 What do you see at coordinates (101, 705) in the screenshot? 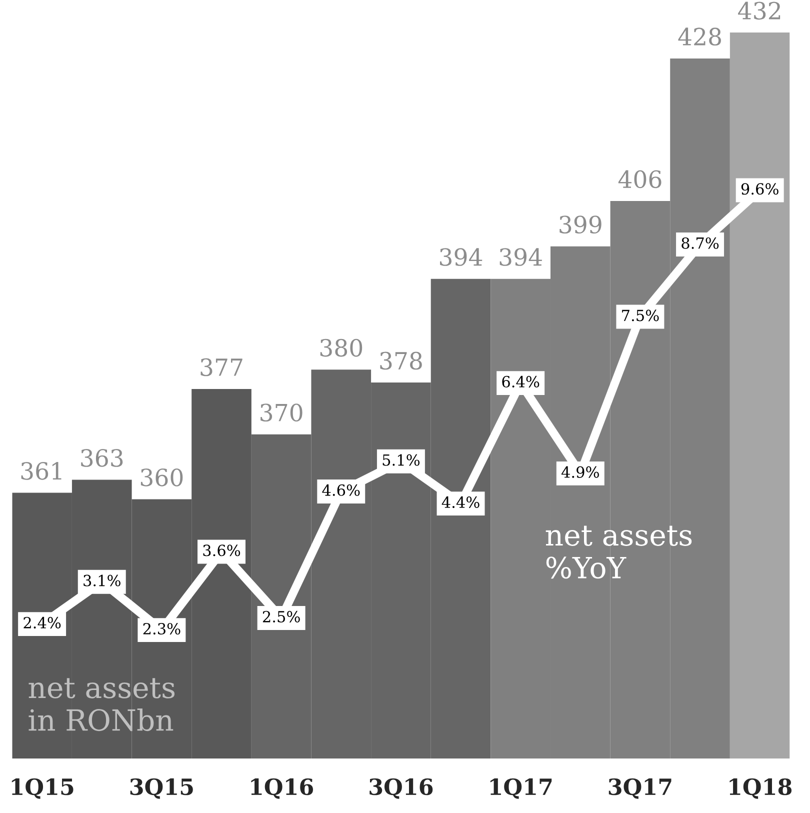
I see `series-label: net assets in RONbn` at bounding box center [101, 705].